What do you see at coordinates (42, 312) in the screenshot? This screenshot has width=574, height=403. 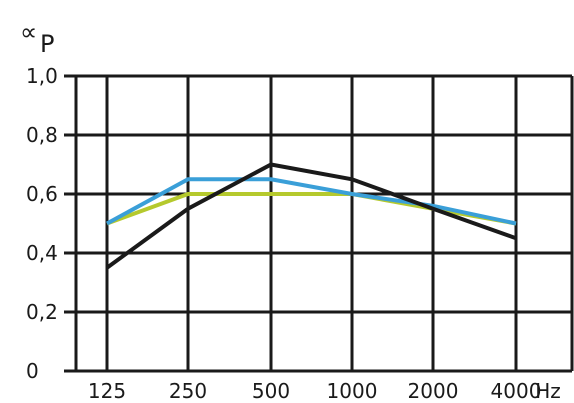 I see `y-tick-label-1: 0,2` at bounding box center [42, 312].